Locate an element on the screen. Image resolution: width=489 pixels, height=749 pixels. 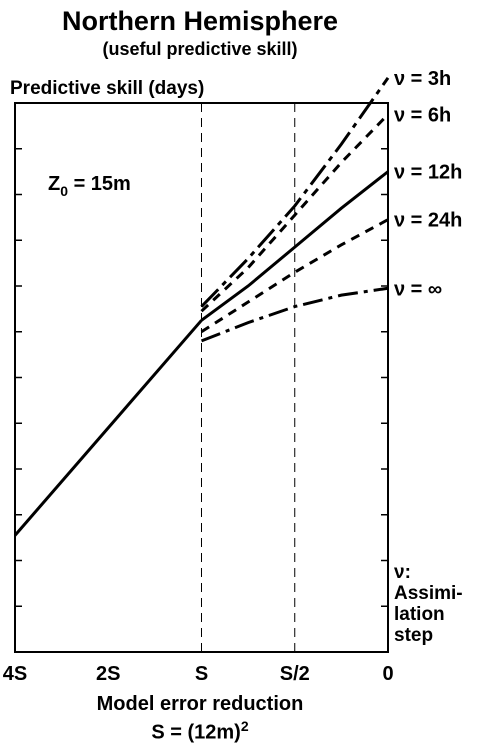
legend-note-line-3: step is located at coordinates (413, 635).